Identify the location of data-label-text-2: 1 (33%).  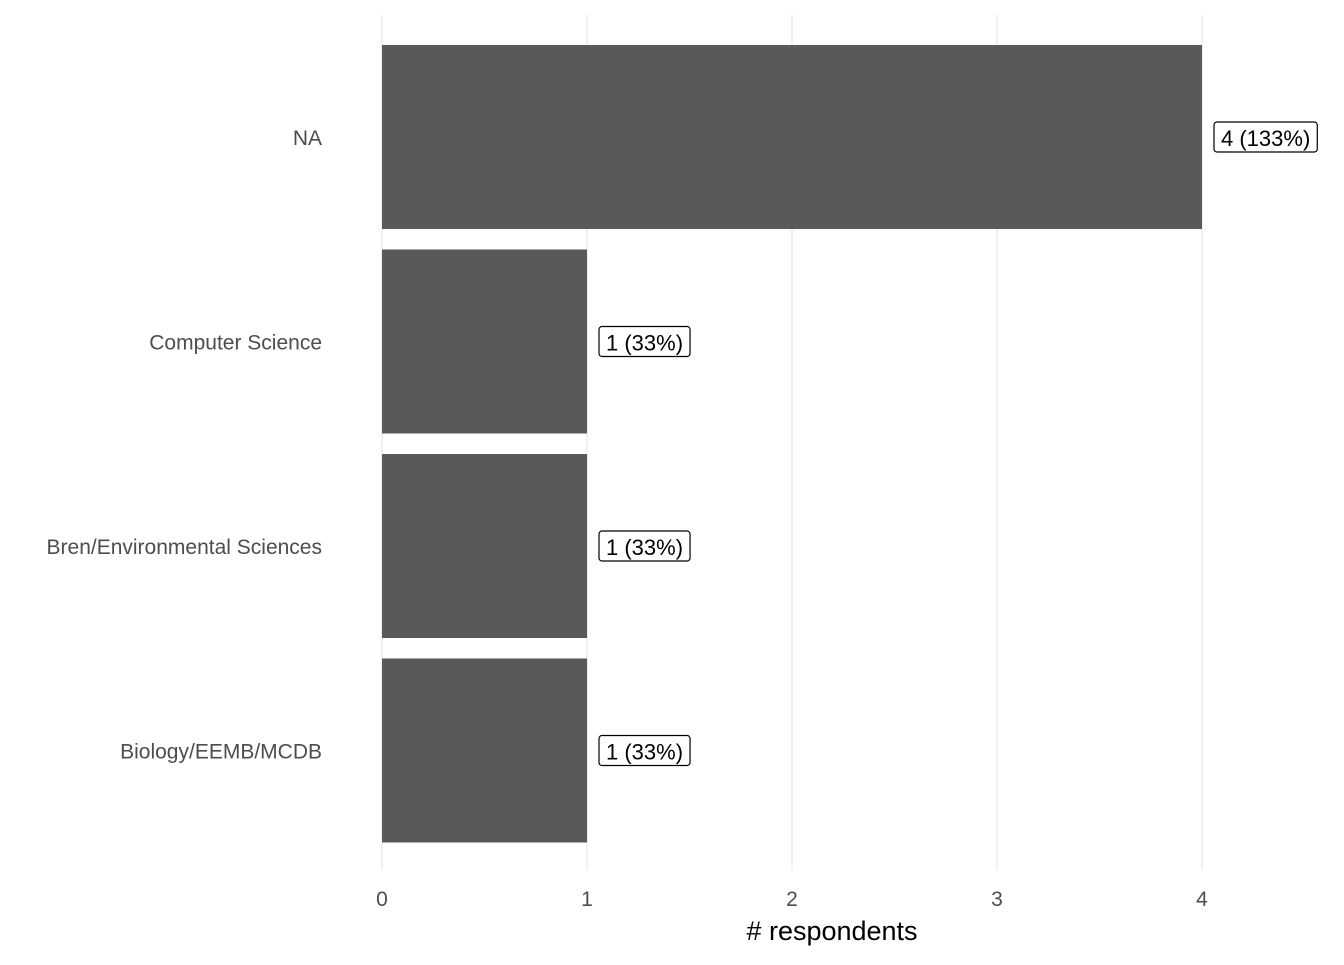
(644, 547).